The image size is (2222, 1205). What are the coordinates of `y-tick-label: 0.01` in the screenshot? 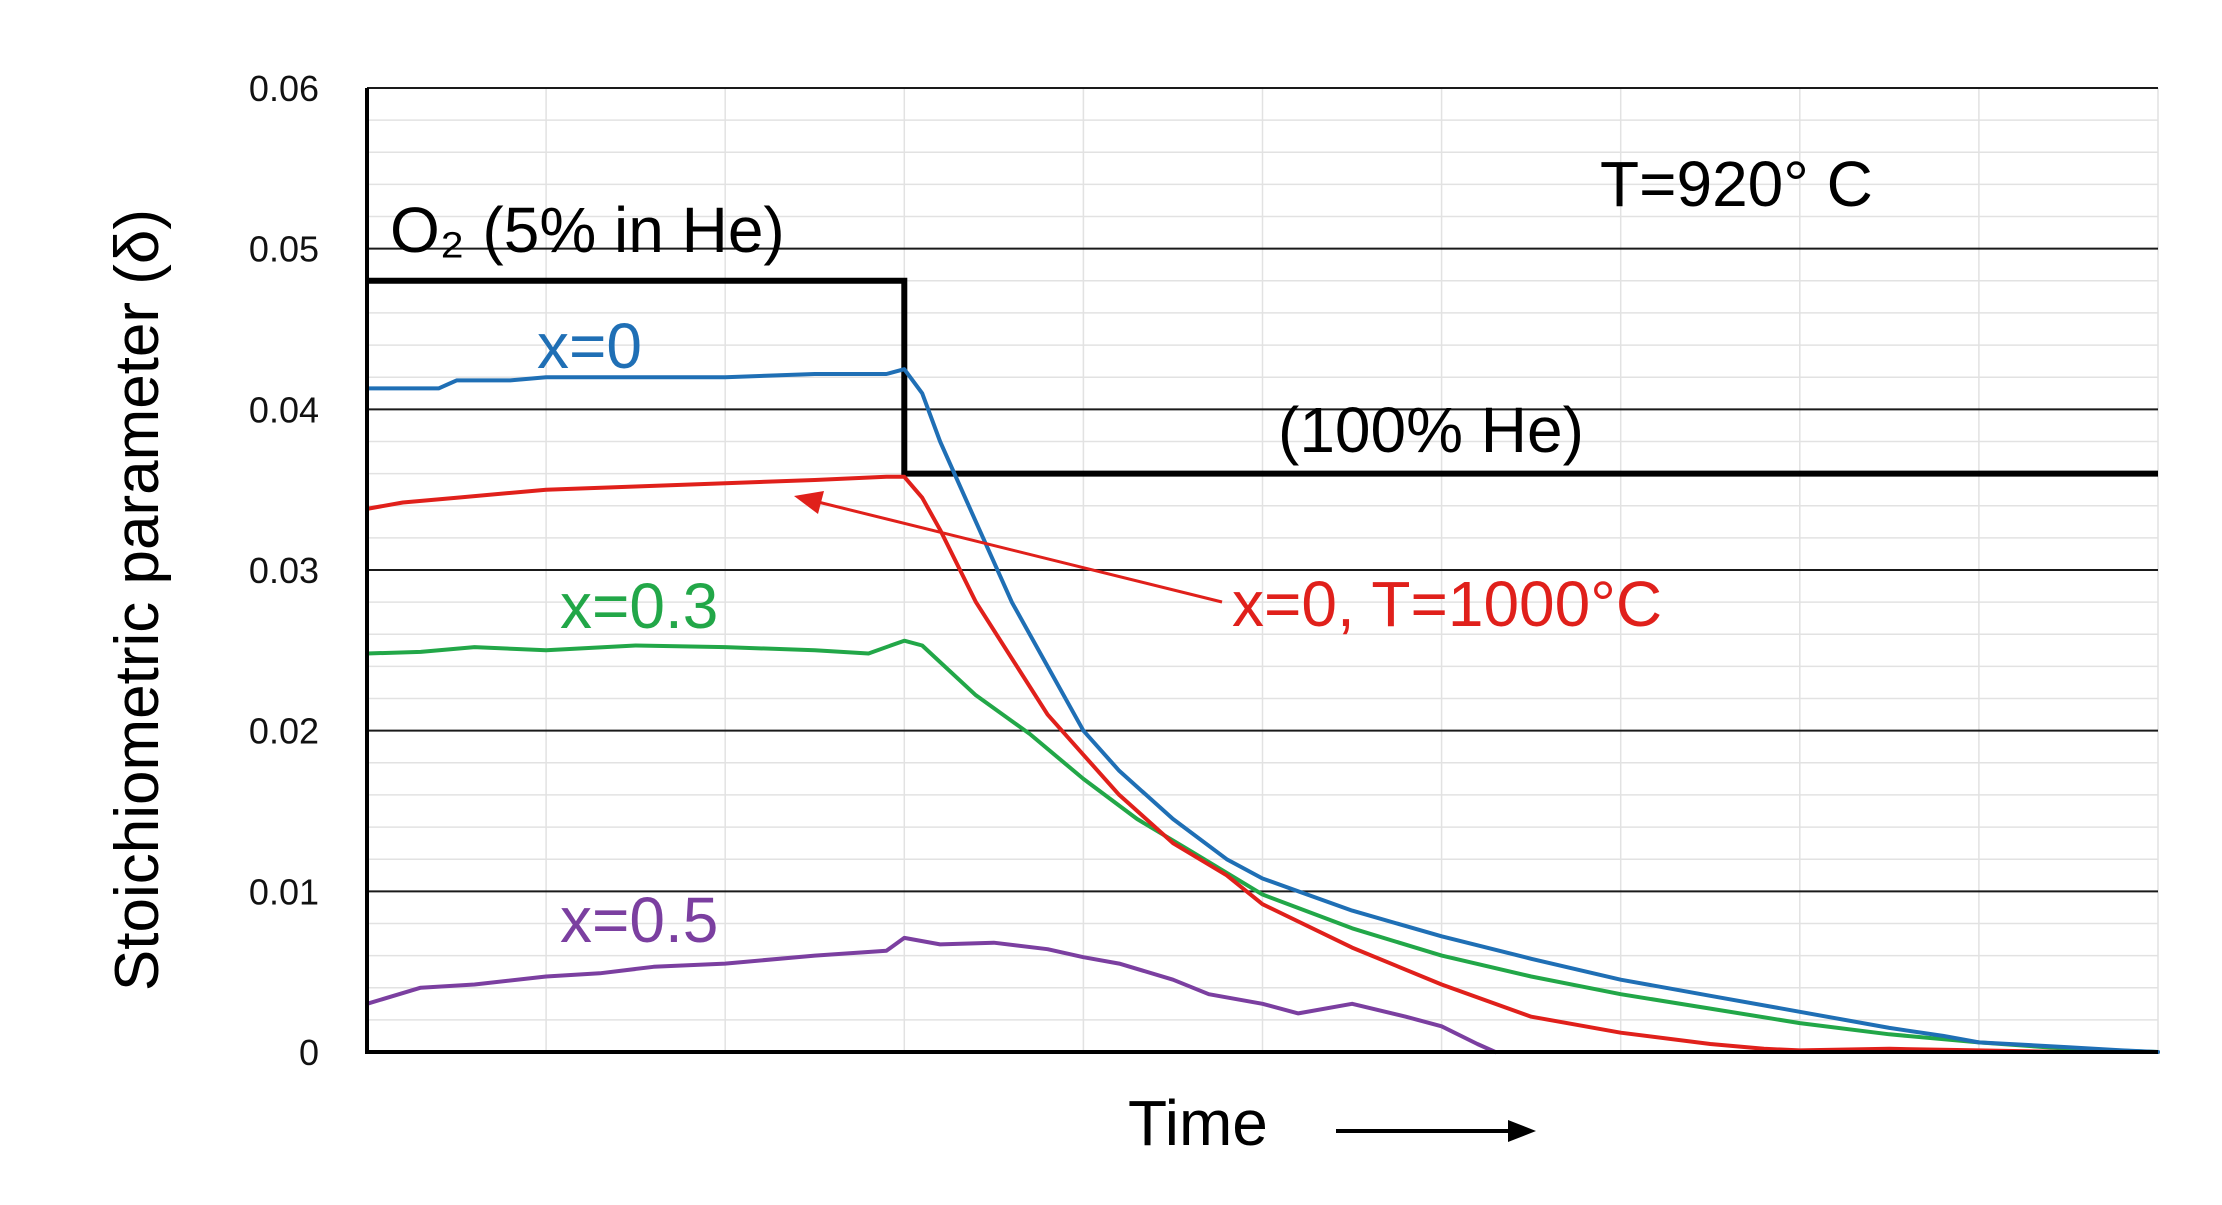 It's located at (284, 891).